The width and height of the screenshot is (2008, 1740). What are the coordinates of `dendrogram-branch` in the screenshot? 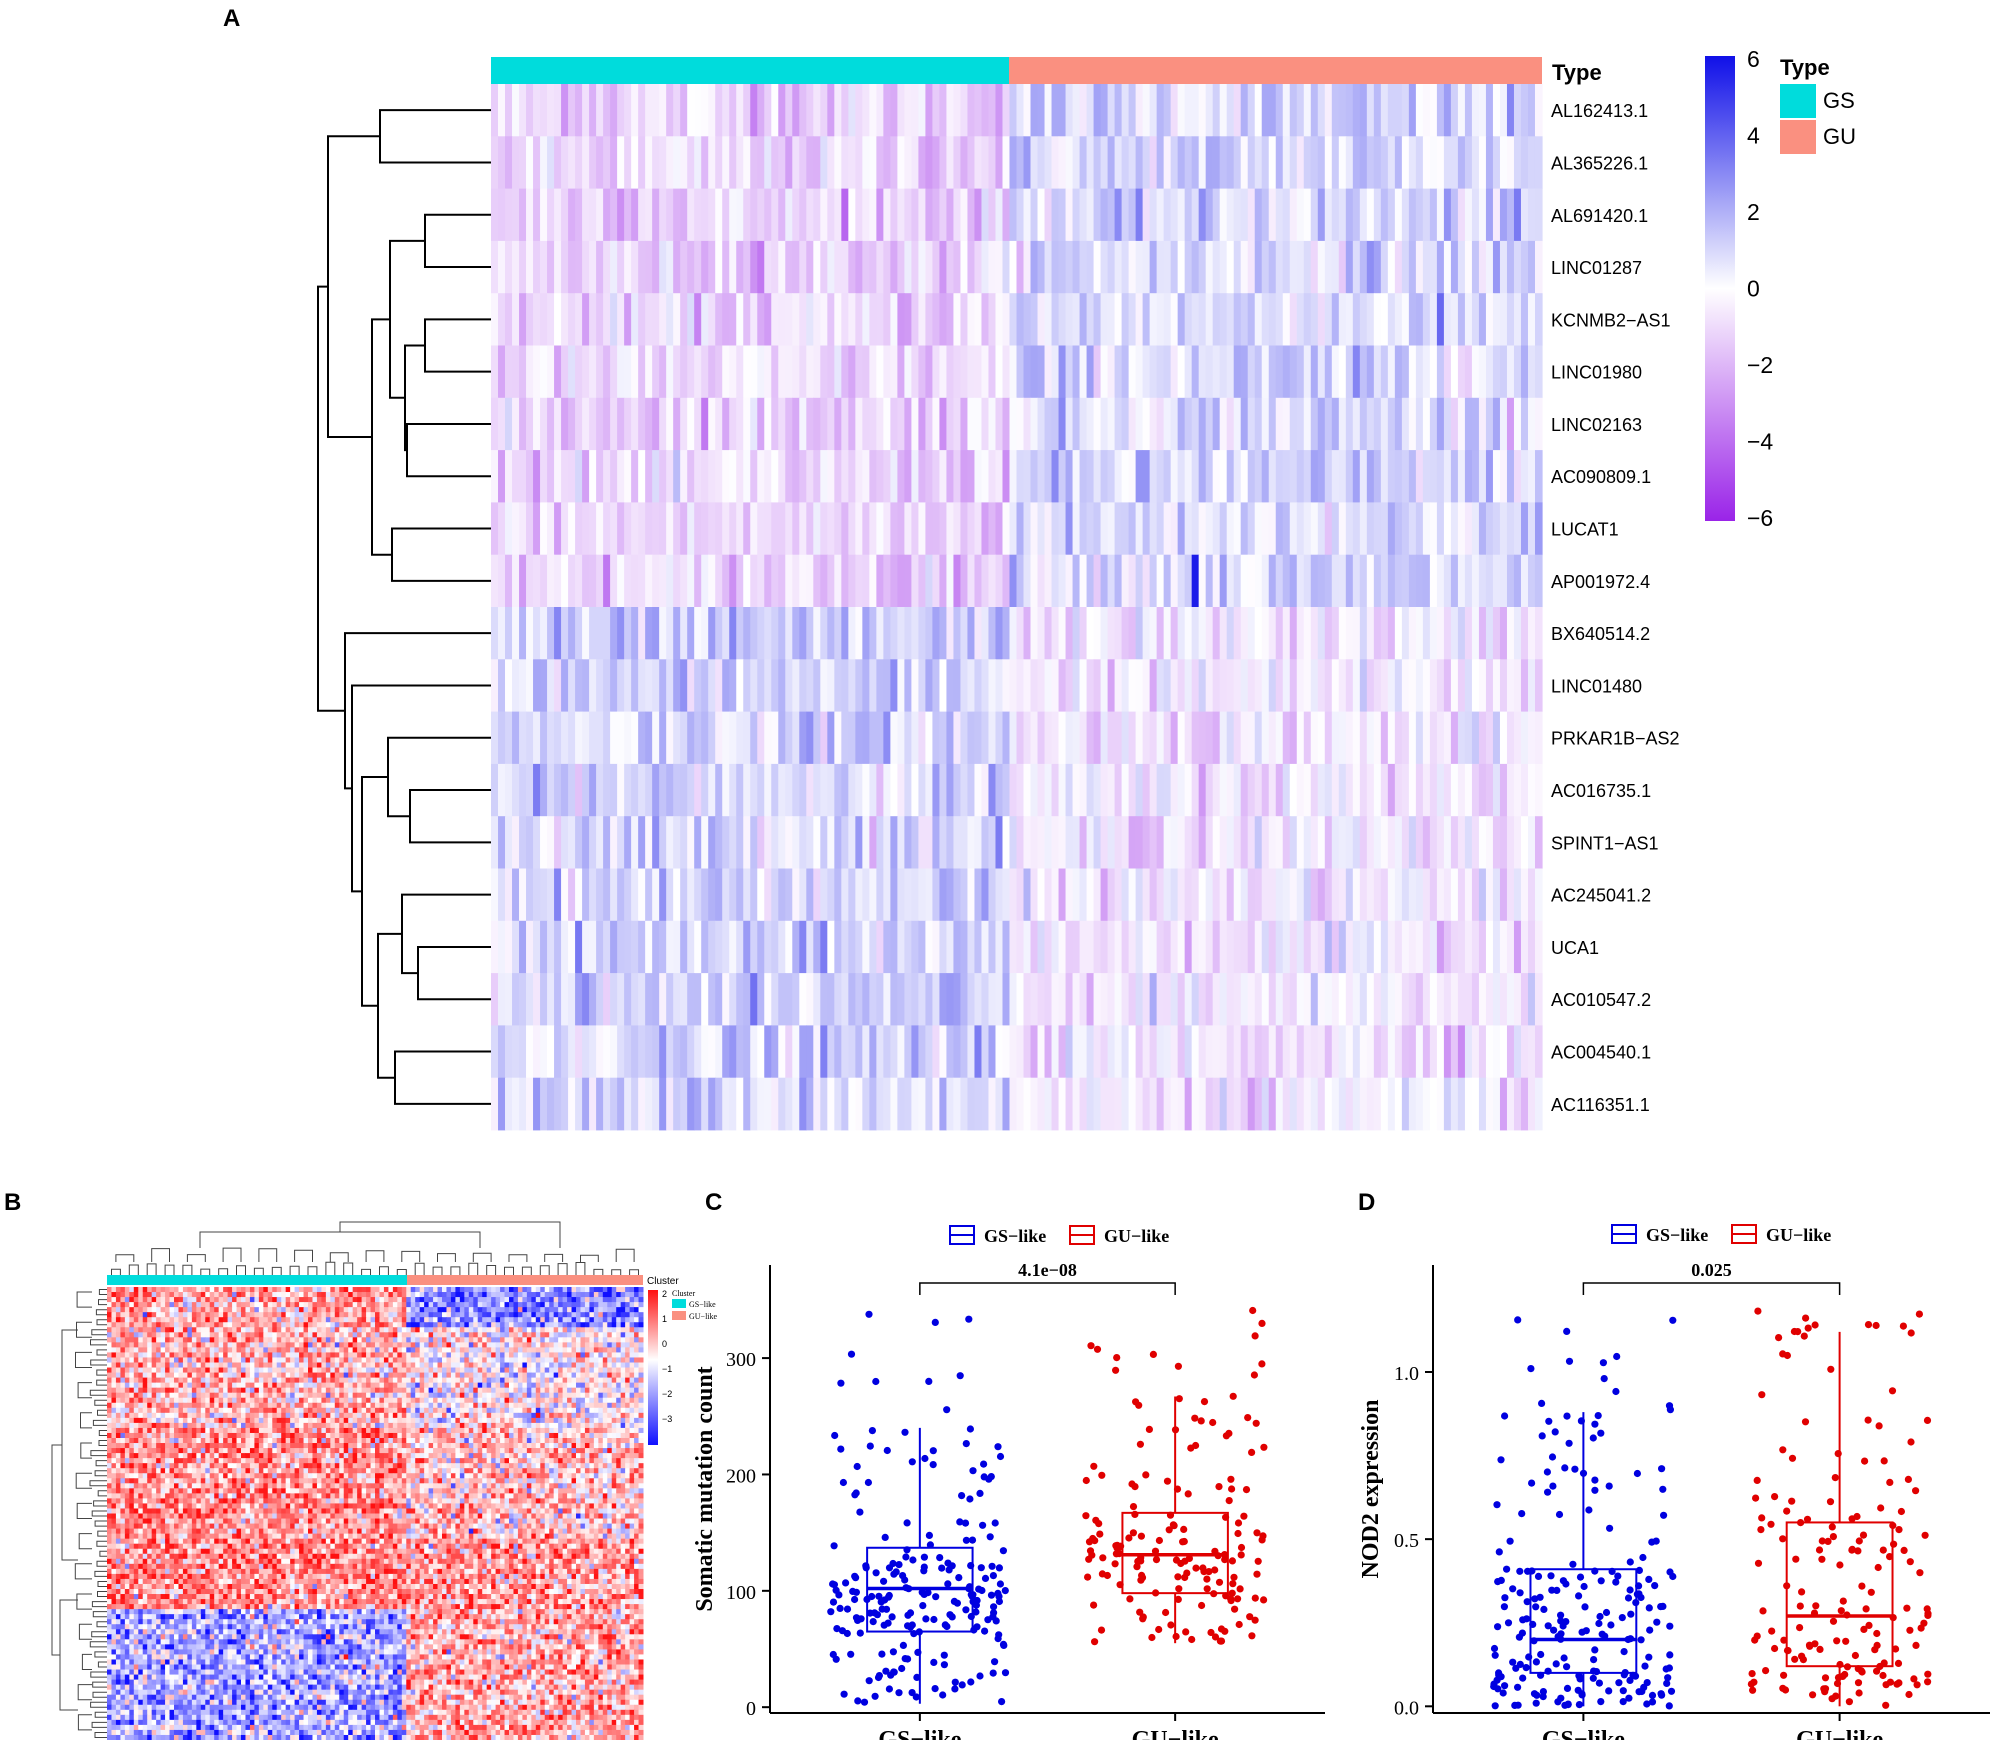 It's located at (482, 1257).